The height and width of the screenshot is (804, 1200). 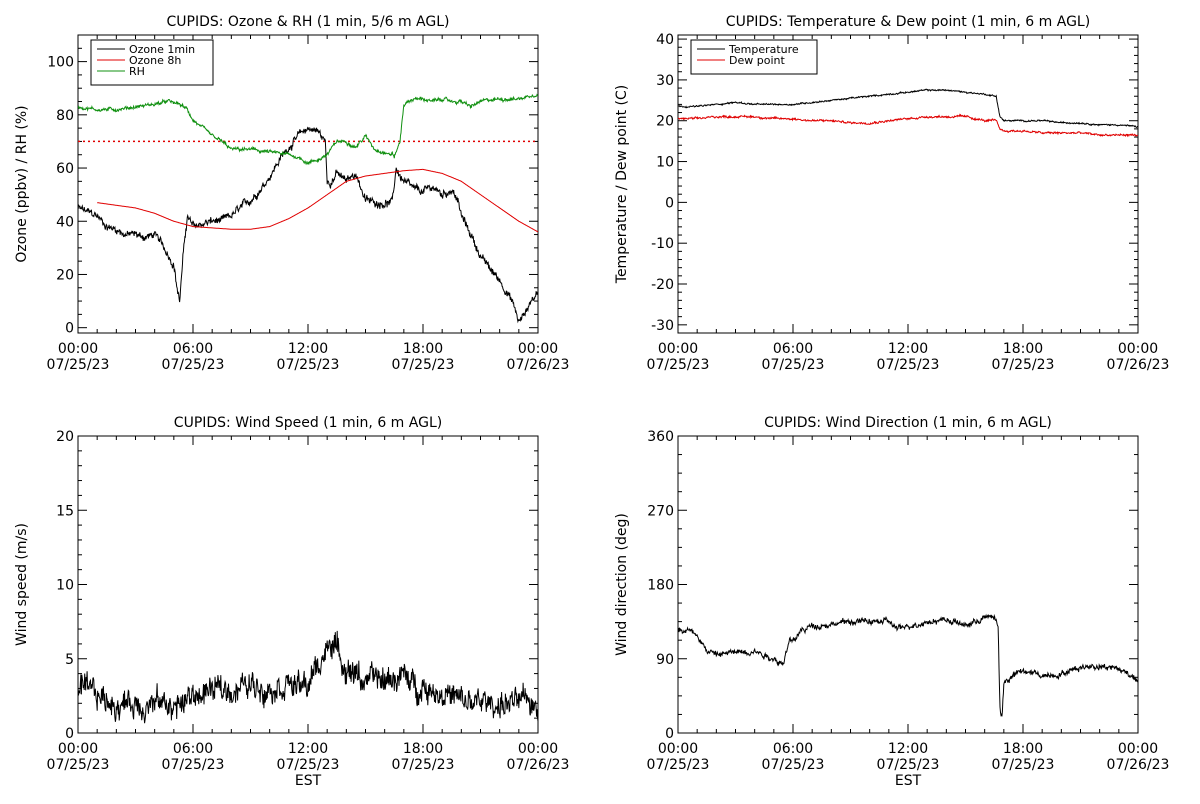 I want to click on y-tick-label: -30, so click(x=662, y=326).